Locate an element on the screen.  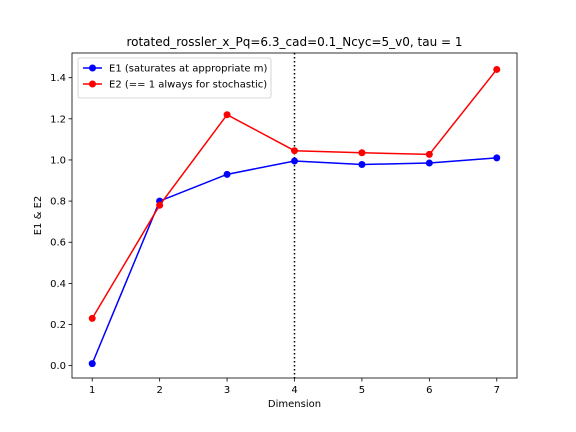
y-axis-label: E1 & E2 is located at coordinates (38, 216).